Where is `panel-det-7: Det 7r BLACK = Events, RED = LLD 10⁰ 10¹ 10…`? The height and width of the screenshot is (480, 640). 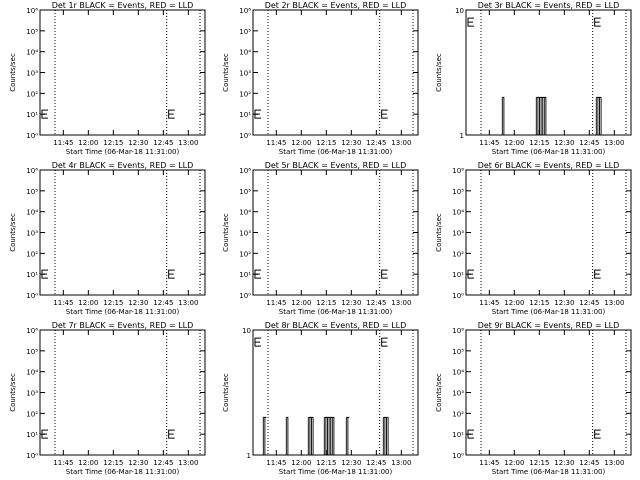 panel-det-7: Det 7r BLACK = Events, RED = LLD 10⁰ 10¹ 10… is located at coordinates (107, 398).